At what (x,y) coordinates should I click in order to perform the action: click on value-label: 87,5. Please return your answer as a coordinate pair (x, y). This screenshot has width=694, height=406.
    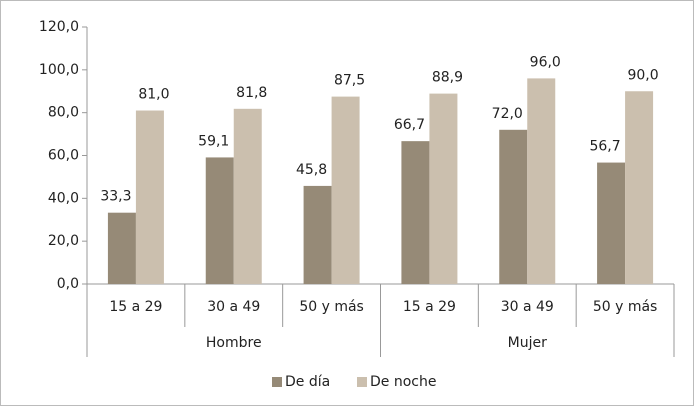
    Looking at the image, I should click on (349, 81).